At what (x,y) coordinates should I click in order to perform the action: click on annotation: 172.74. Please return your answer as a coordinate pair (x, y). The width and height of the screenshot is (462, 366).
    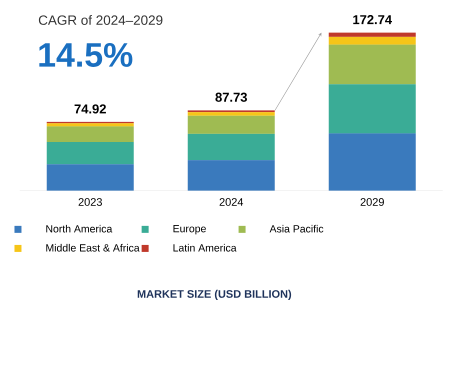
    Looking at the image, I should click on (372, 19).